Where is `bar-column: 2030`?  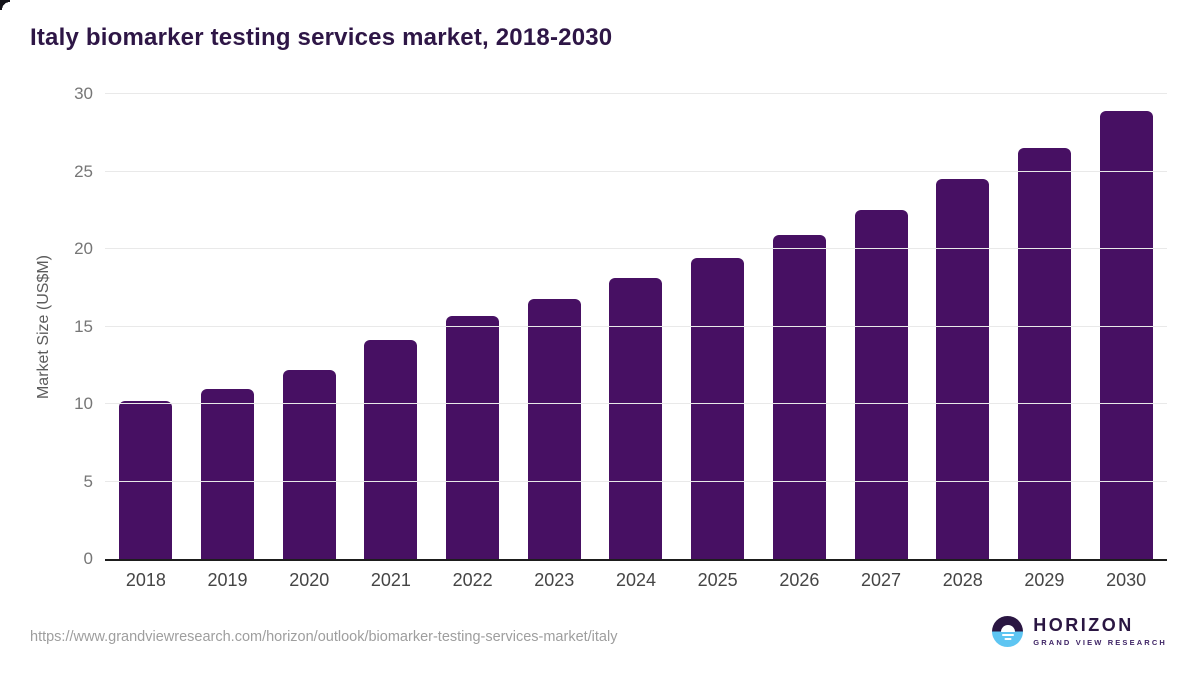
bar-column: 2030 is located at coordinates (1126, 342).